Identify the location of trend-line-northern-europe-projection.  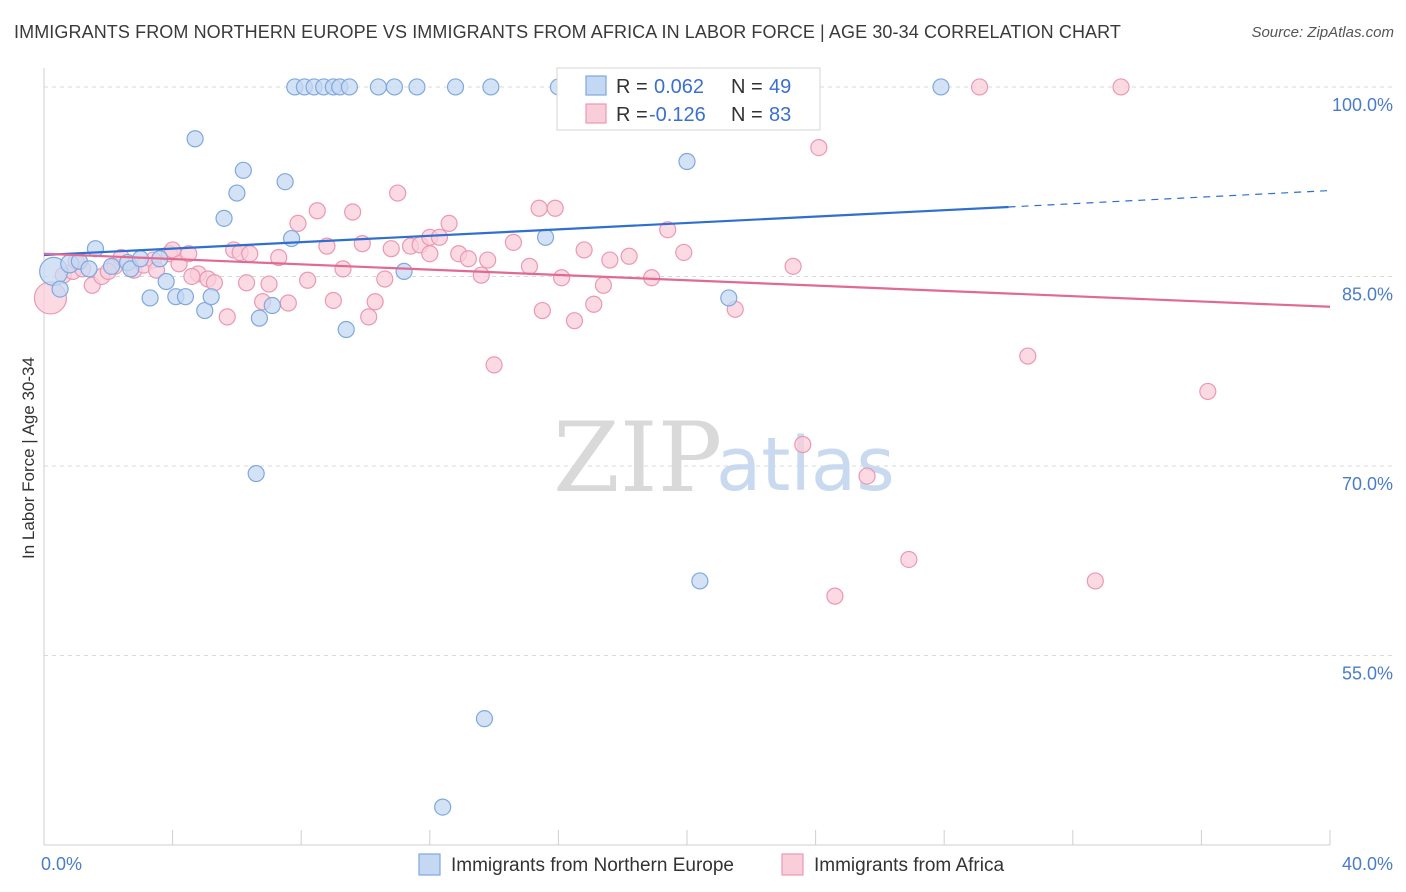
(1169, 198).